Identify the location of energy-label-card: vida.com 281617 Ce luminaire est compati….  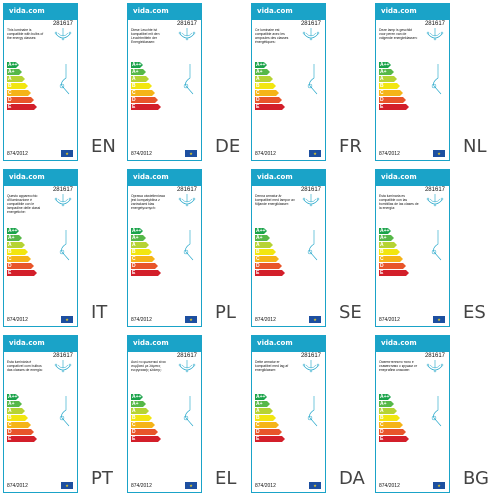
(288, 82).